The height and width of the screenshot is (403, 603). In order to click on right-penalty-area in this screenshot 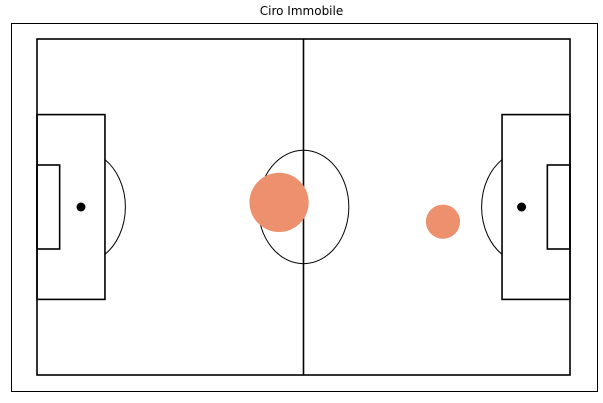, I will do `click(536, 207)`.